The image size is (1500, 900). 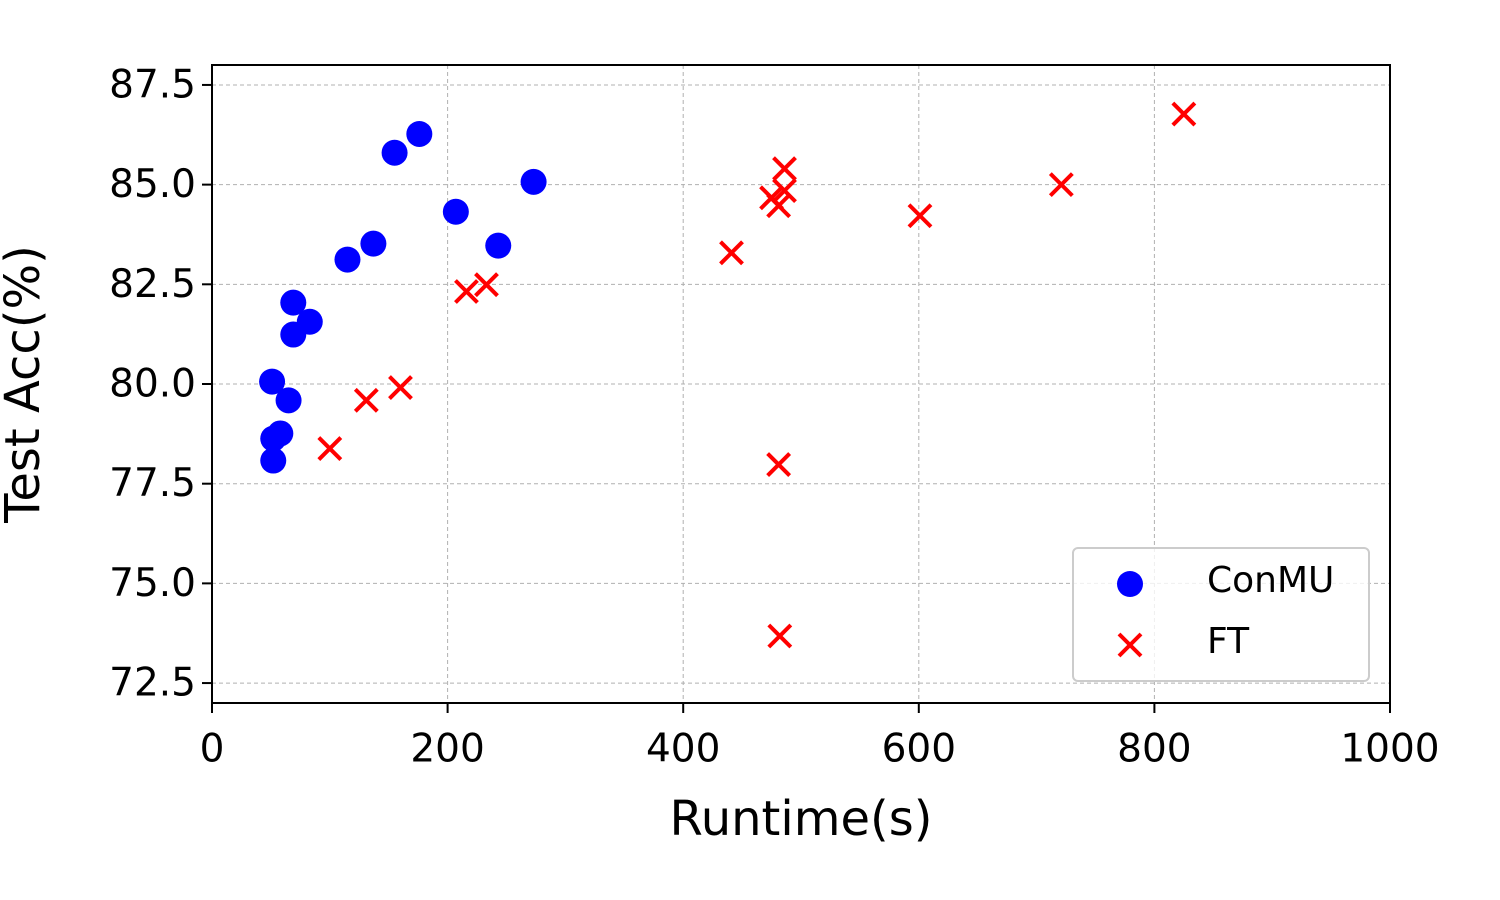 I want to click on y-axis-label: Test Acc(%), so click(x=25, y=384).